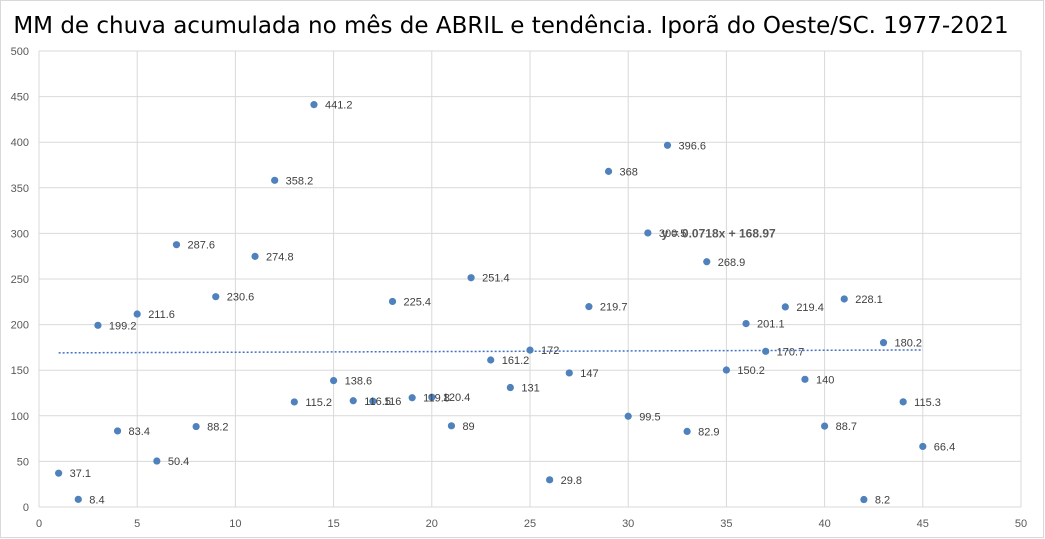 This screenshot has width=1045, height=539. What do you see at coordinates (927, 403) in the screenshot?
I see `data-label: 115.3` at bounding box center [927, 403].